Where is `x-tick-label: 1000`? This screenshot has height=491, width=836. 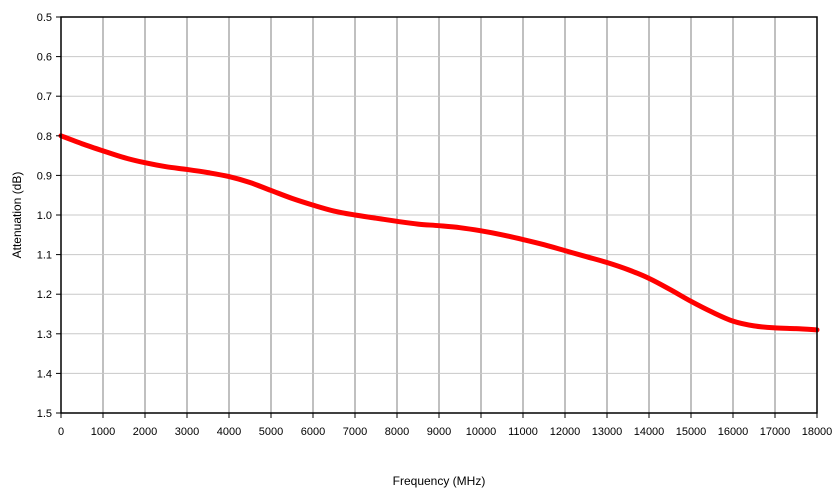 x-tick-label: 1000 is located at coordinates (103, 432).